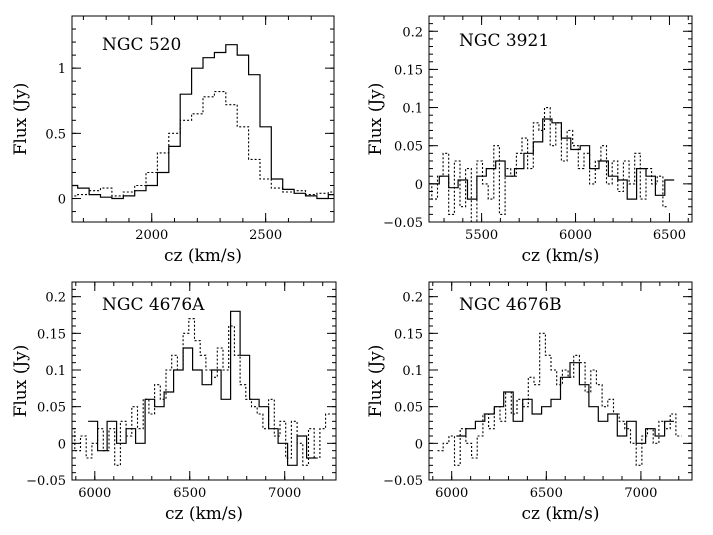  I want to click on panel-title: NGC 520, so click(141, 45).